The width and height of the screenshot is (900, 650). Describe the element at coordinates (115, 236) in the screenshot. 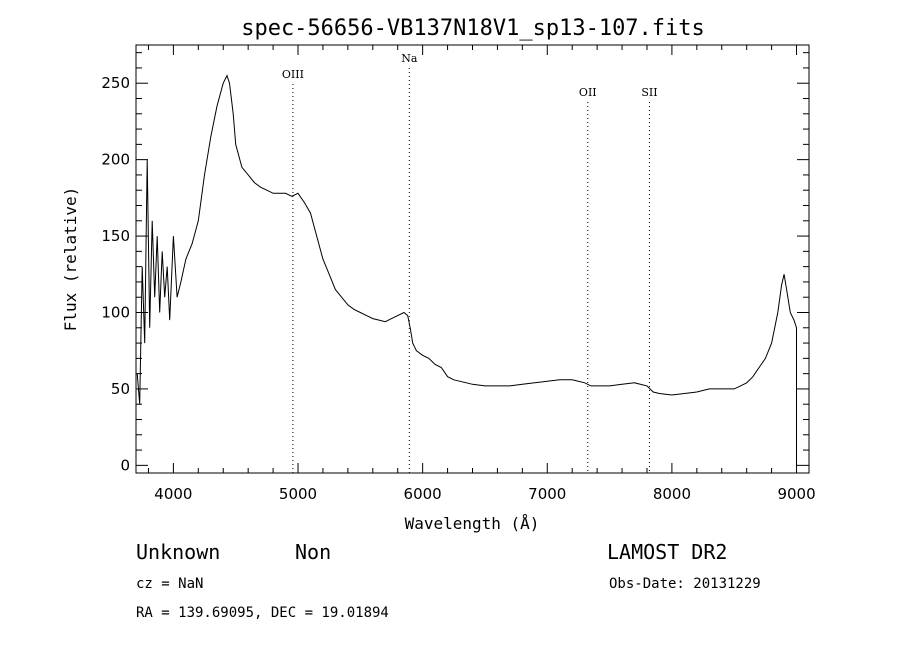

I see `y-tick-label: 150` at that location.